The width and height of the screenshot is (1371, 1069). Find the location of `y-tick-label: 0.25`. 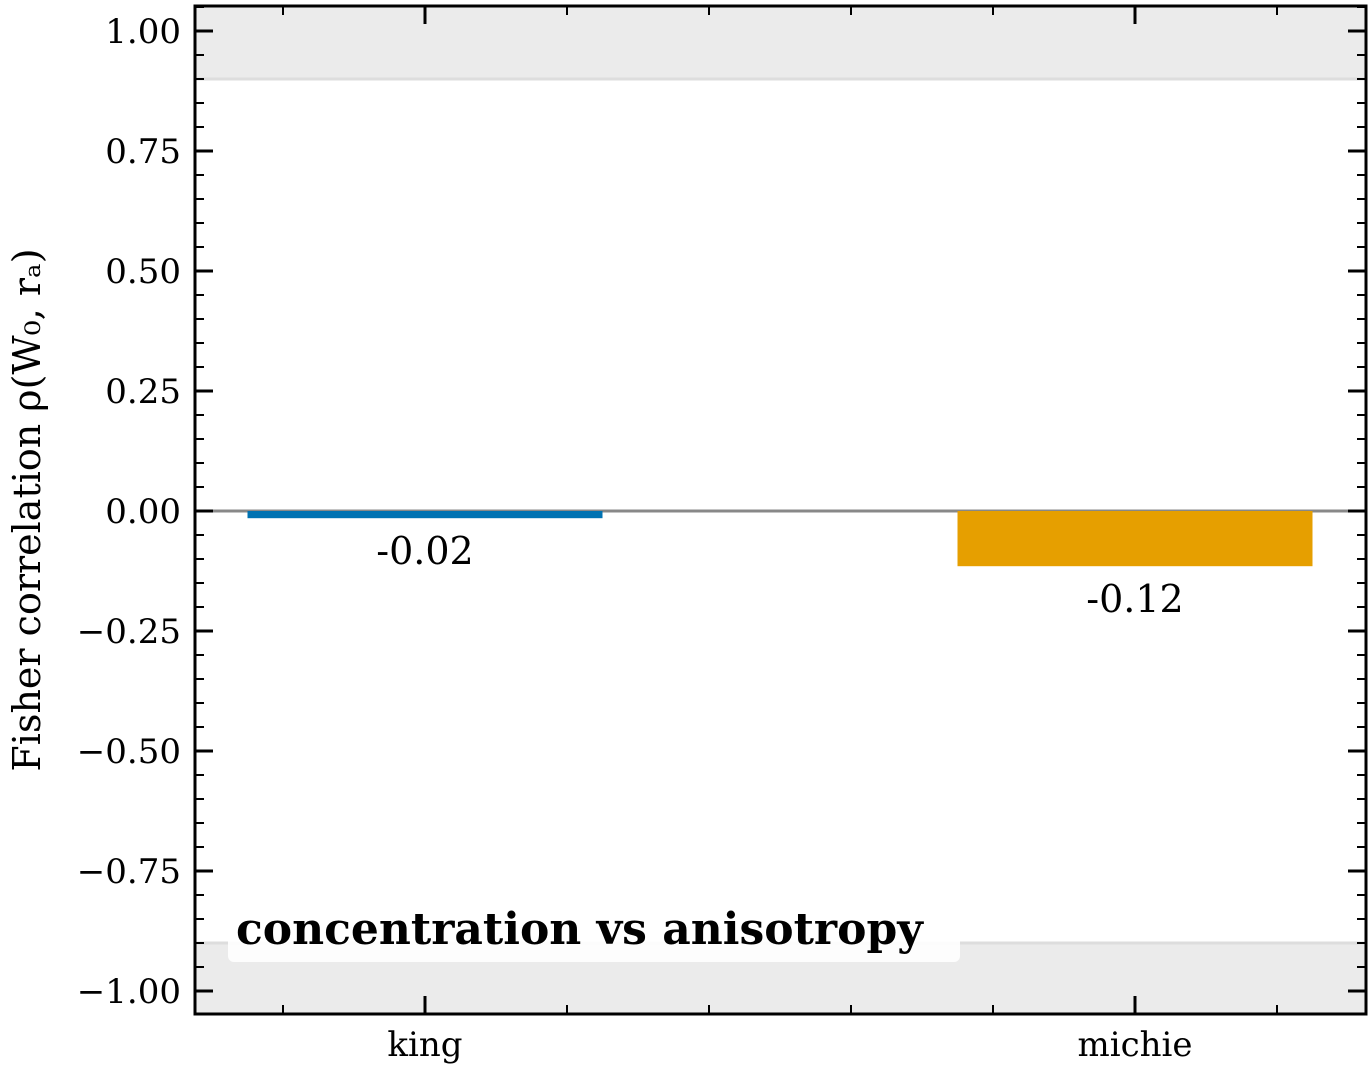

y-tick-label: 0.25 is located at coordinates (143, 392).